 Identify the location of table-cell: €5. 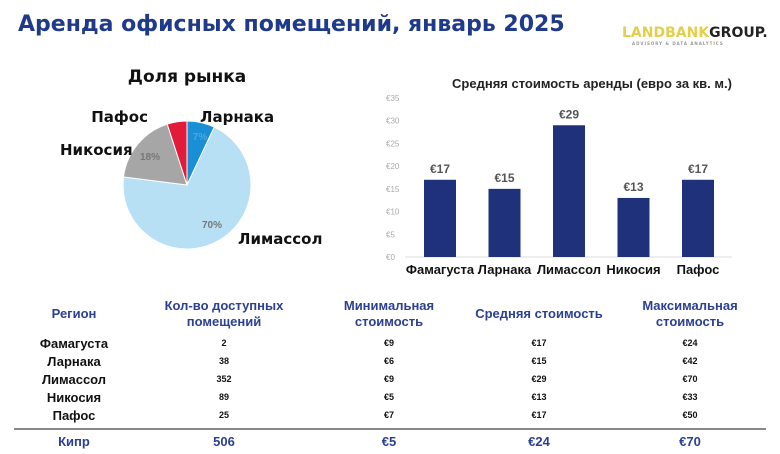
(388, 397).